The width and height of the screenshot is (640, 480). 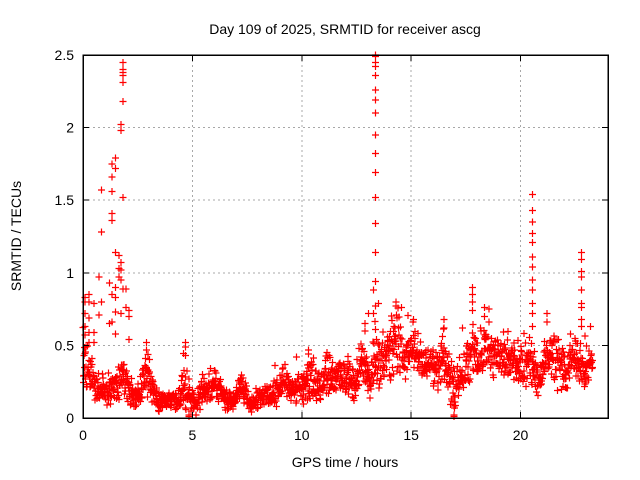 I want to click on x-tick-label: 5, so click(x=192, y=435).